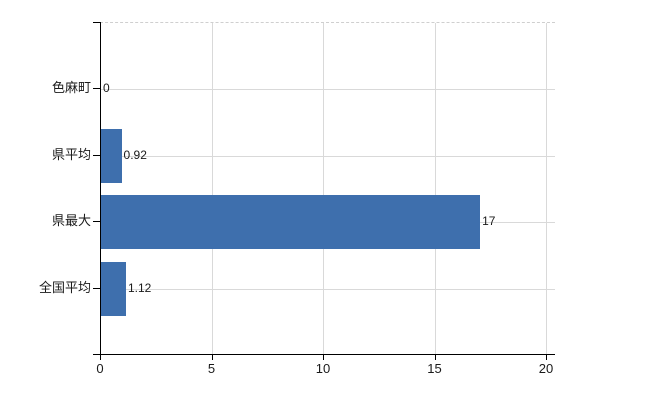 The height and width of the screenshot is (400, 650). Describe the element at coordinates (546, 368) in the screenshot. I see `x-tick-label: 20` at that location.